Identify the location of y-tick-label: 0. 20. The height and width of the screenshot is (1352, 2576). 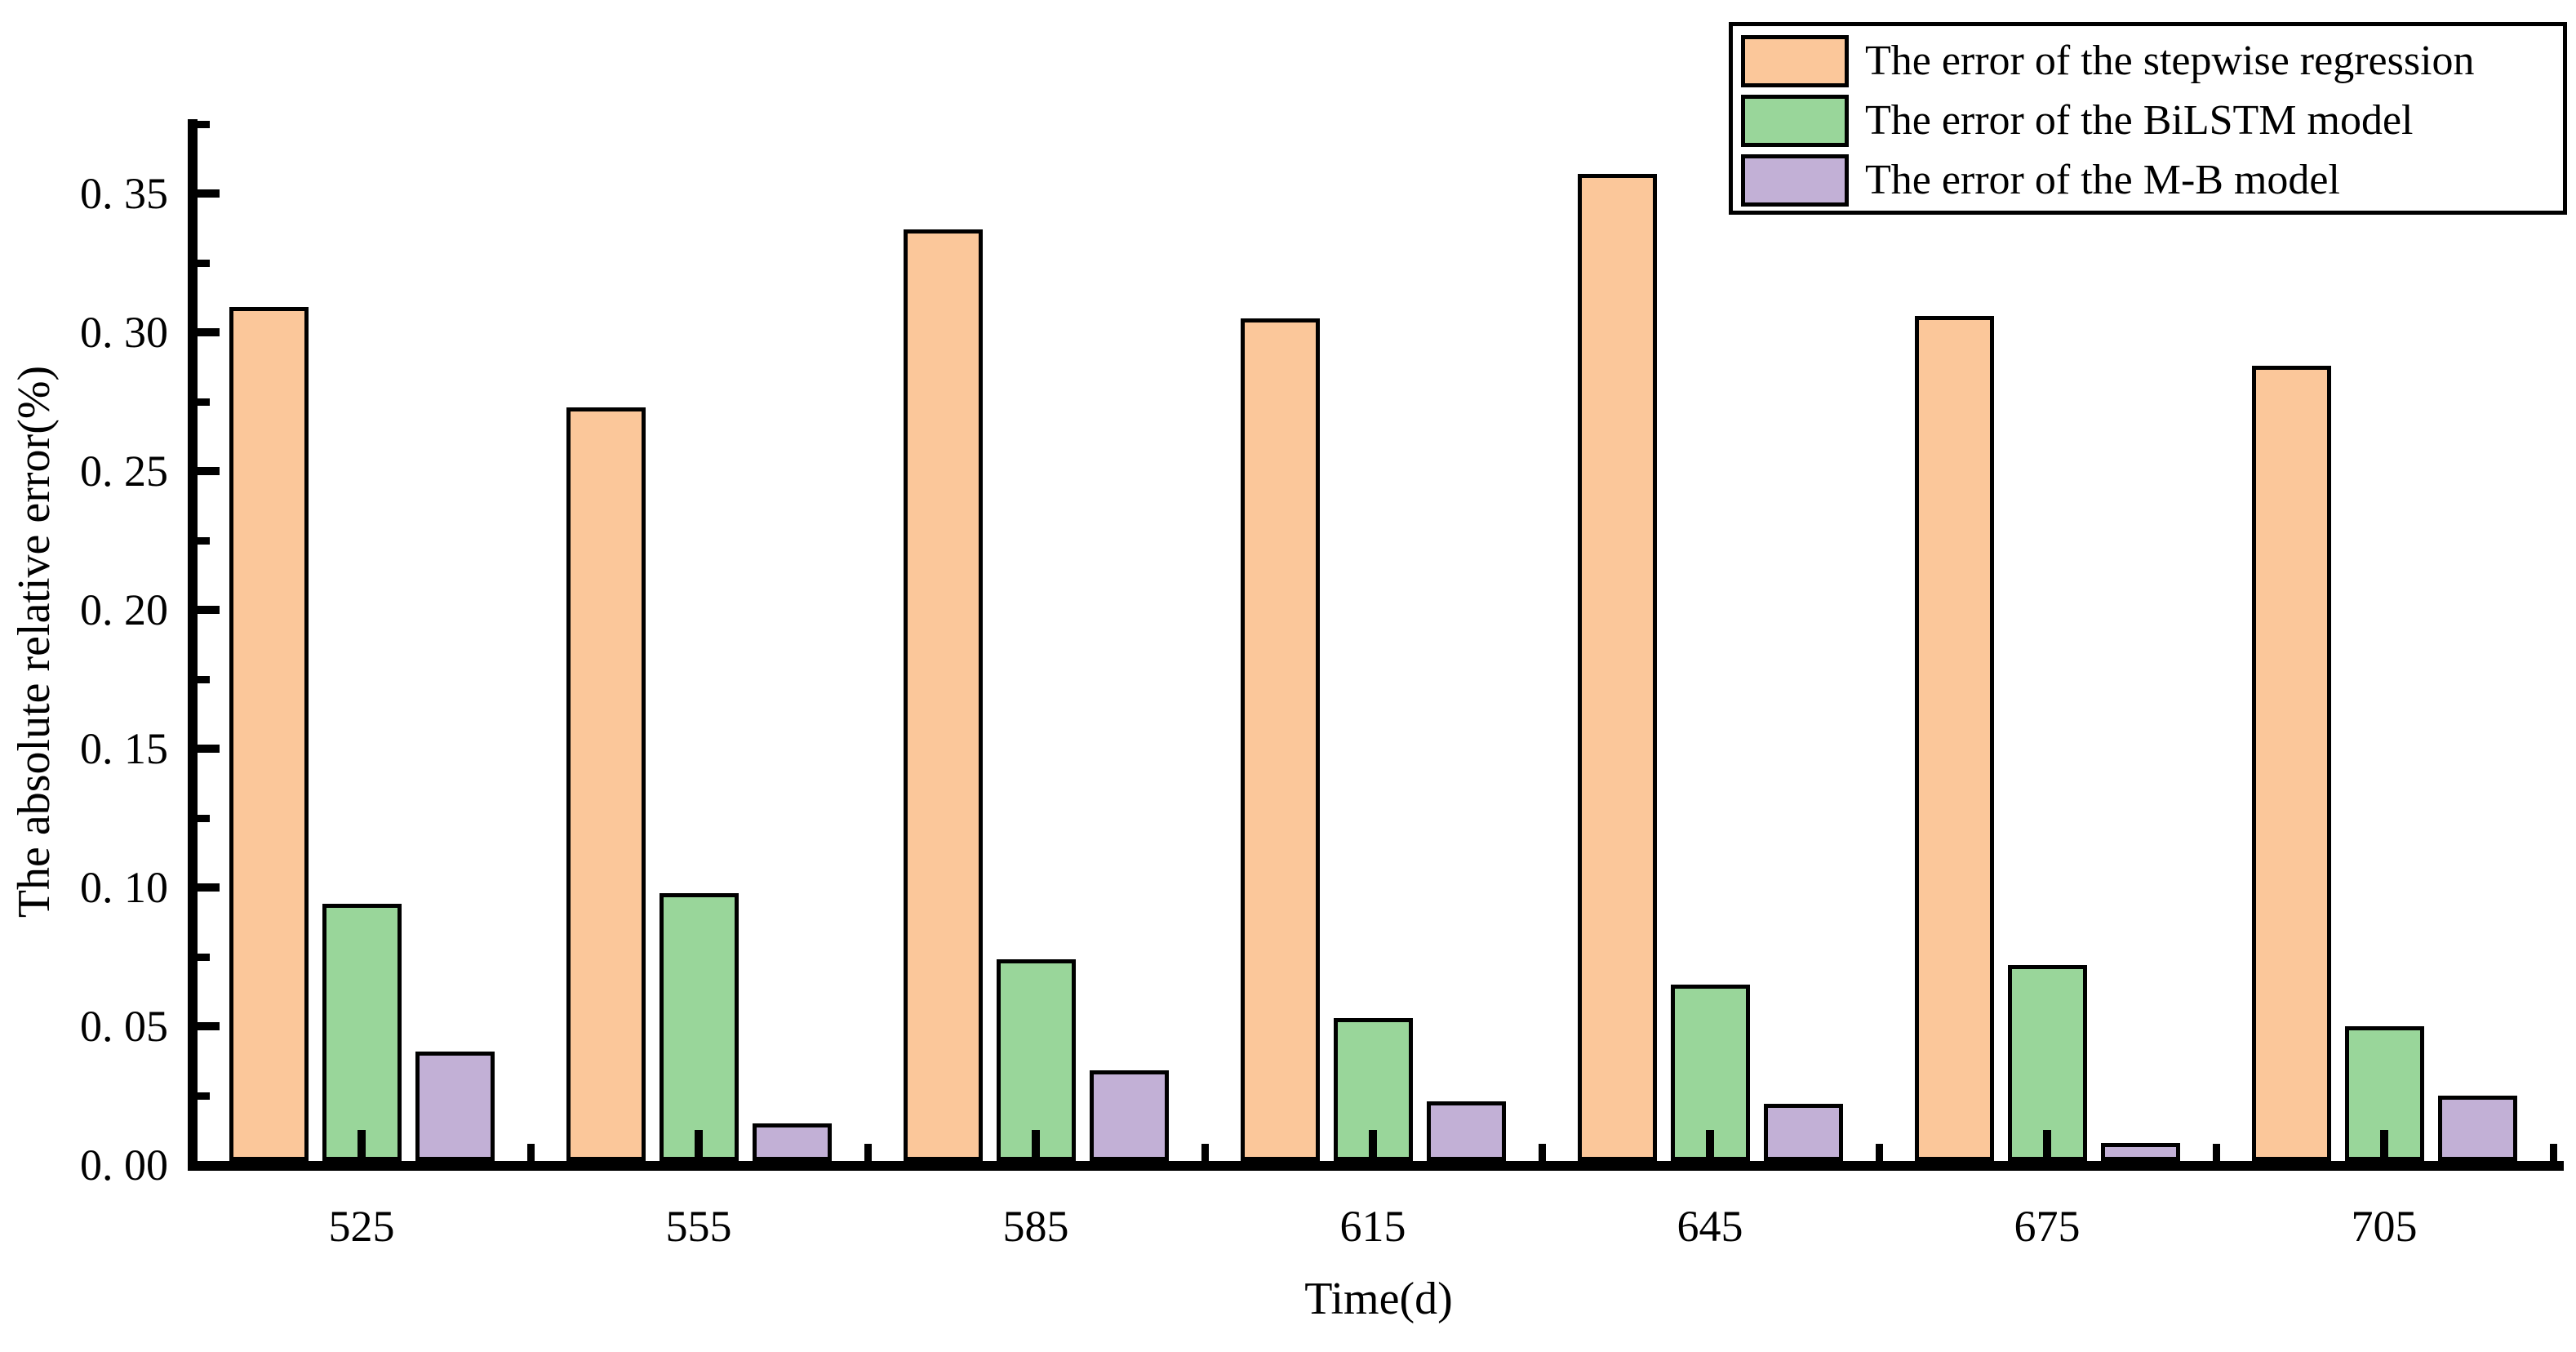
(124, 609).